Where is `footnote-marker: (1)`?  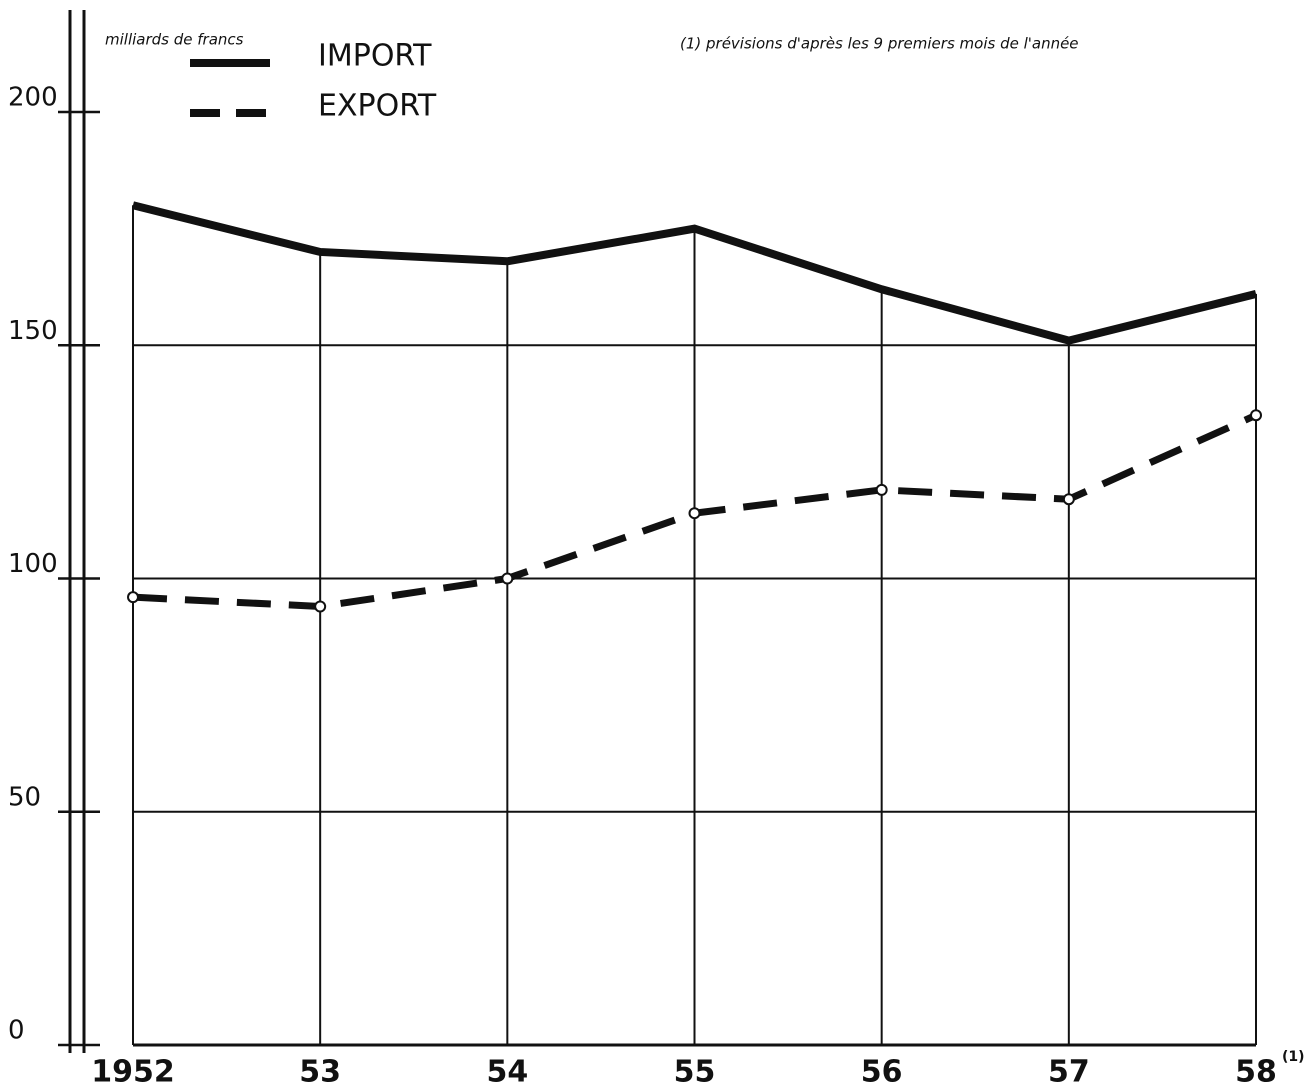
footnote-marker: (1) is located at coordinates (1293, 1057).